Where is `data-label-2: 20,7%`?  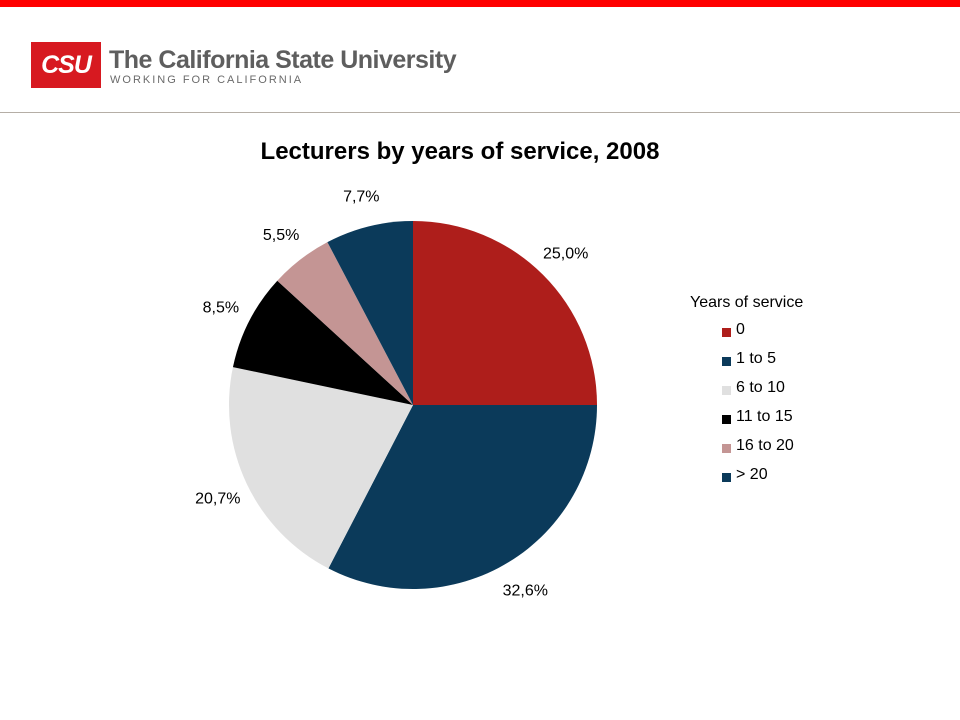
data-label-2: 20,7% is located at coordinates (217, 499).